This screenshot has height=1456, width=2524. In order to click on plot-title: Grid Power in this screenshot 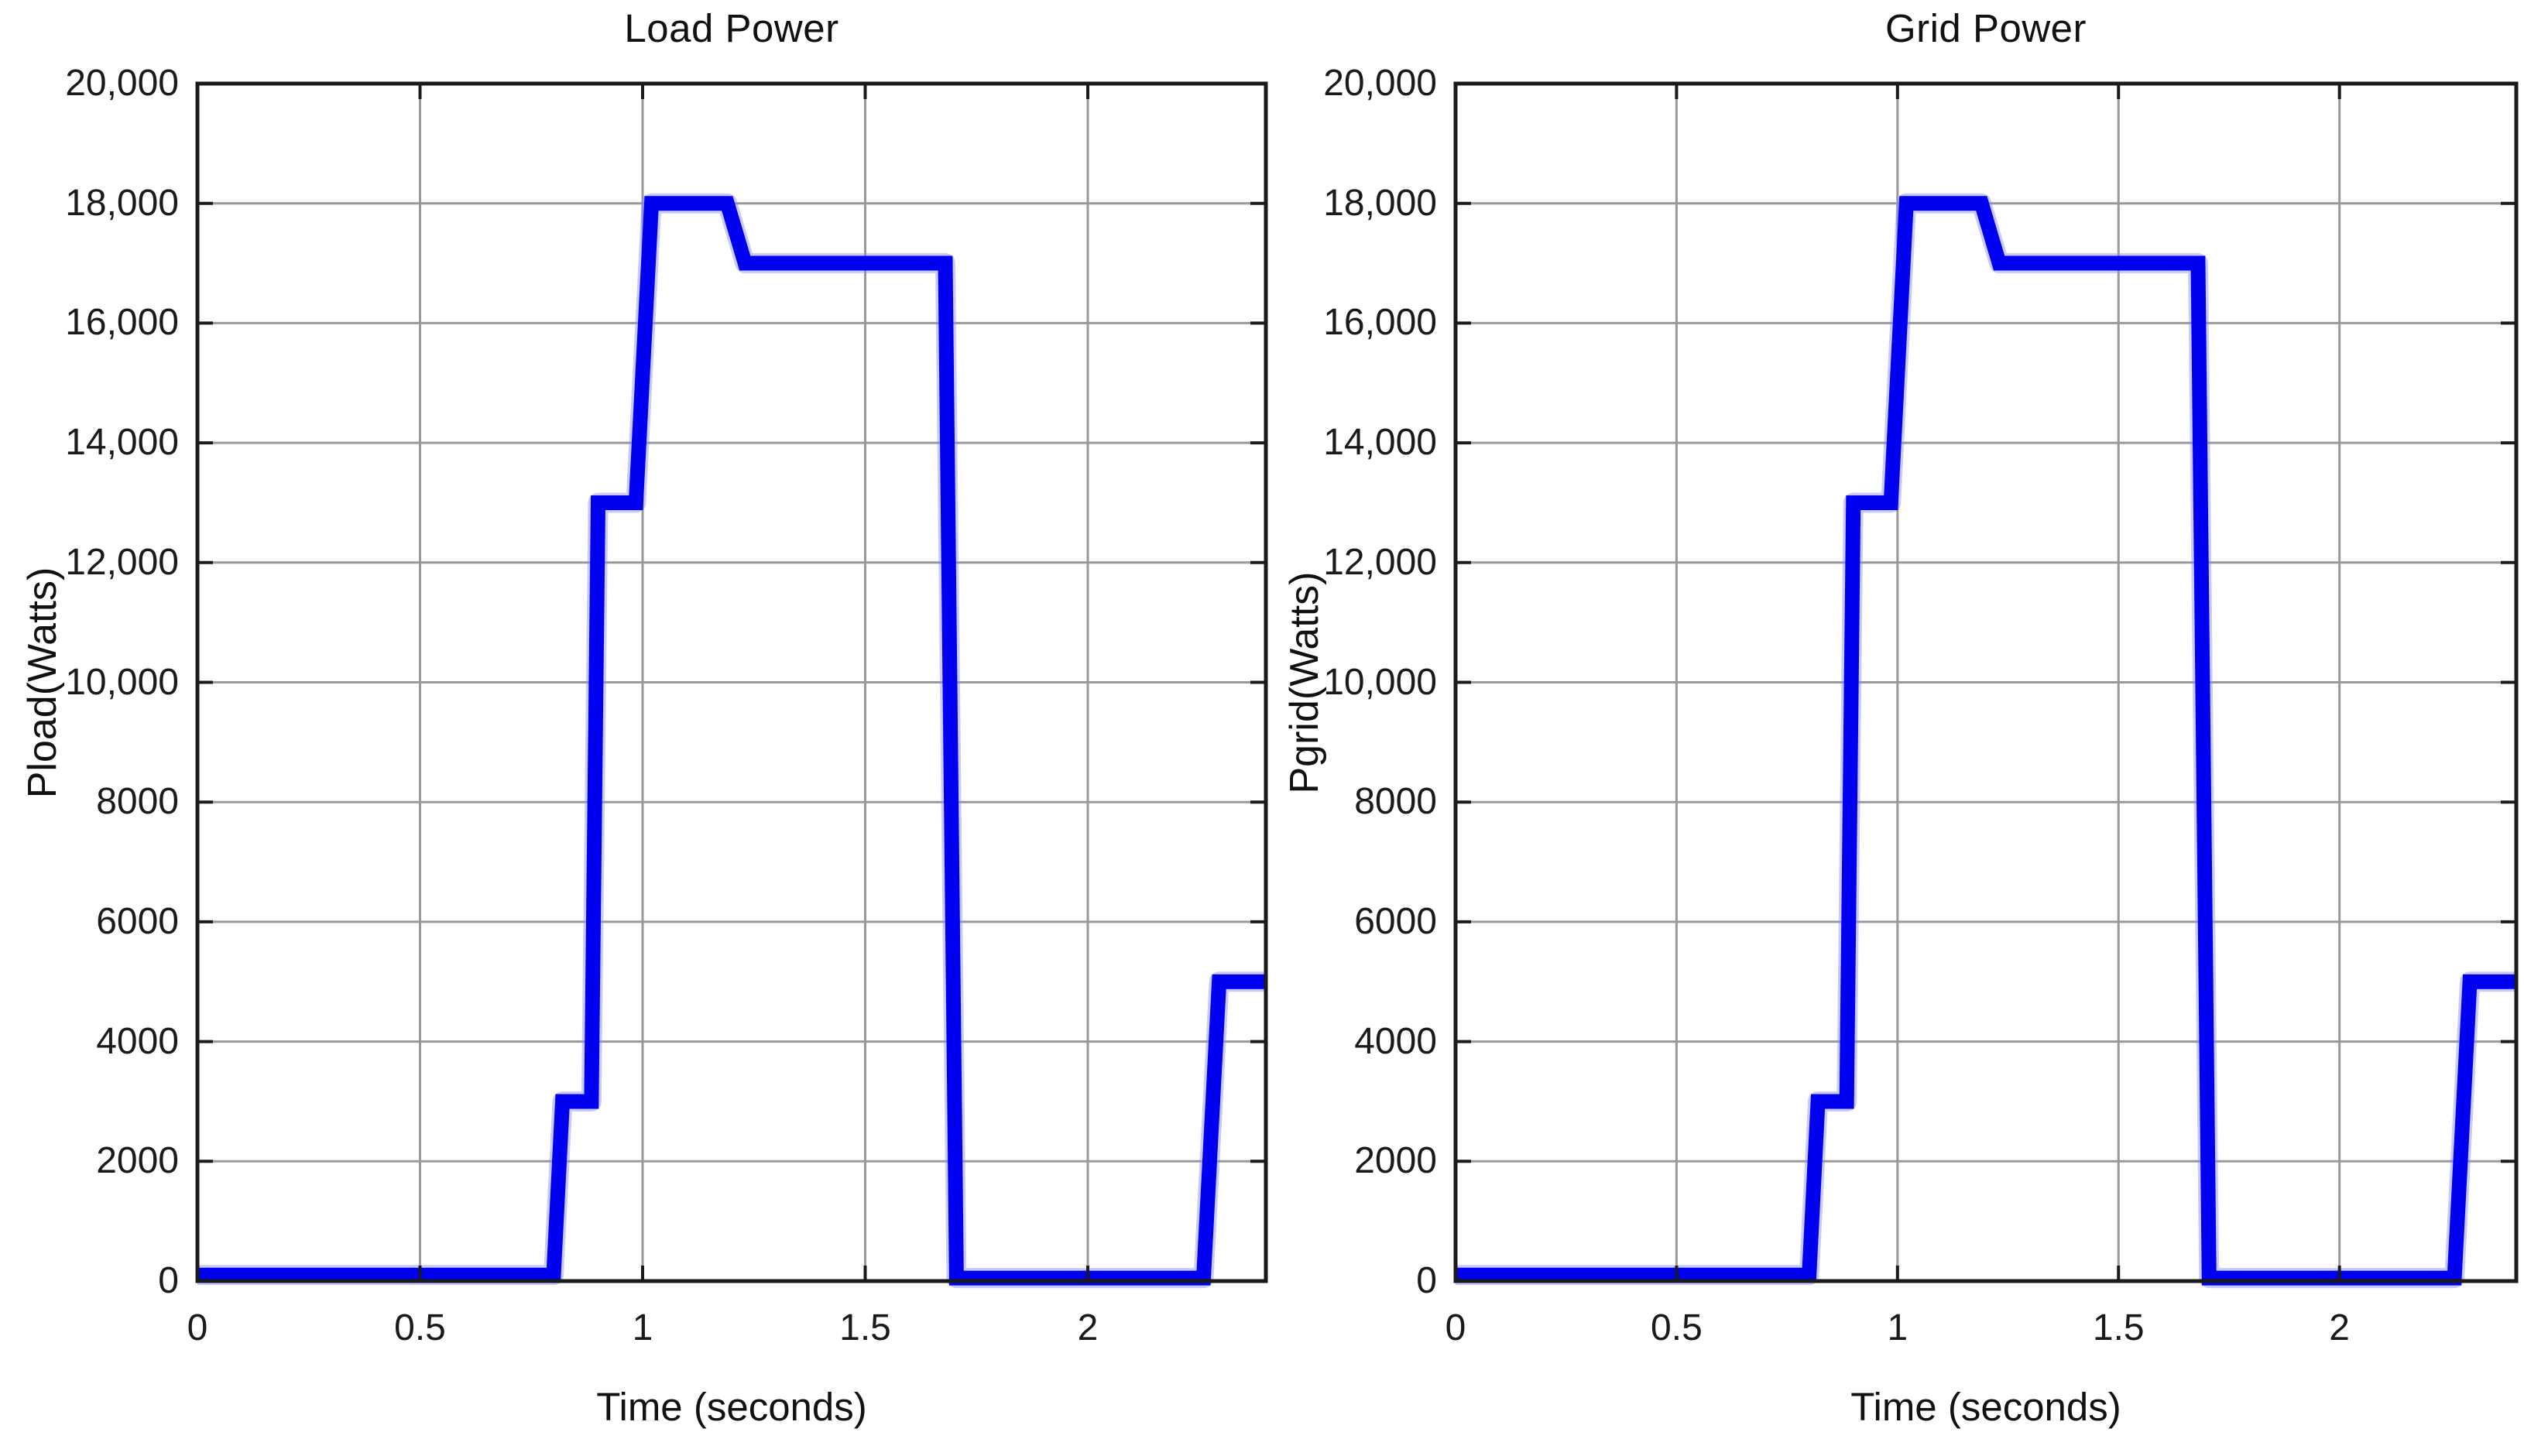, I will do `click(1985, 28)`.